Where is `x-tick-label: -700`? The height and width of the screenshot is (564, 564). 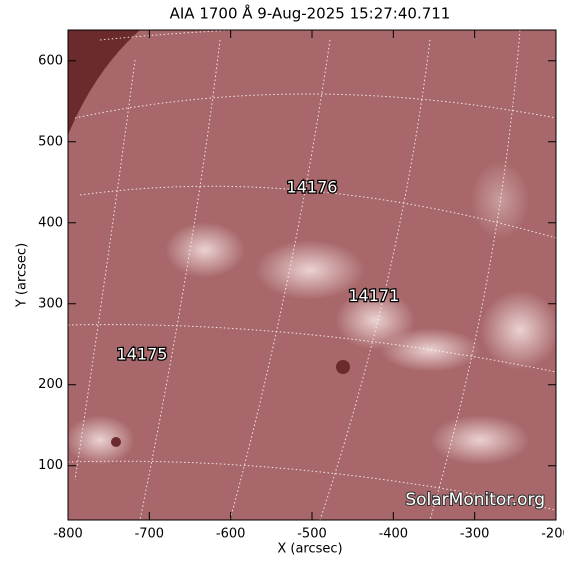 x-tick-label: -700 is located at coordinates (150, 534).